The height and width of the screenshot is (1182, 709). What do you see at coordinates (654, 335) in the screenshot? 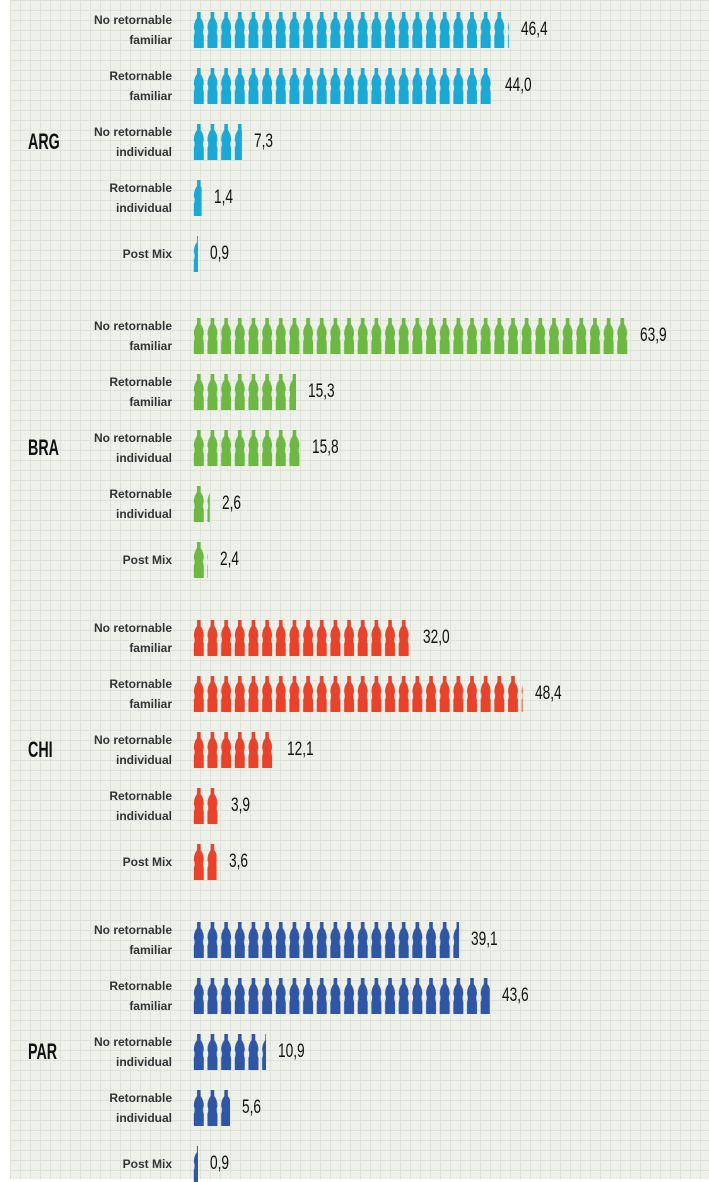
I see `value-label: 63,9` at bounding box center [654, 335].